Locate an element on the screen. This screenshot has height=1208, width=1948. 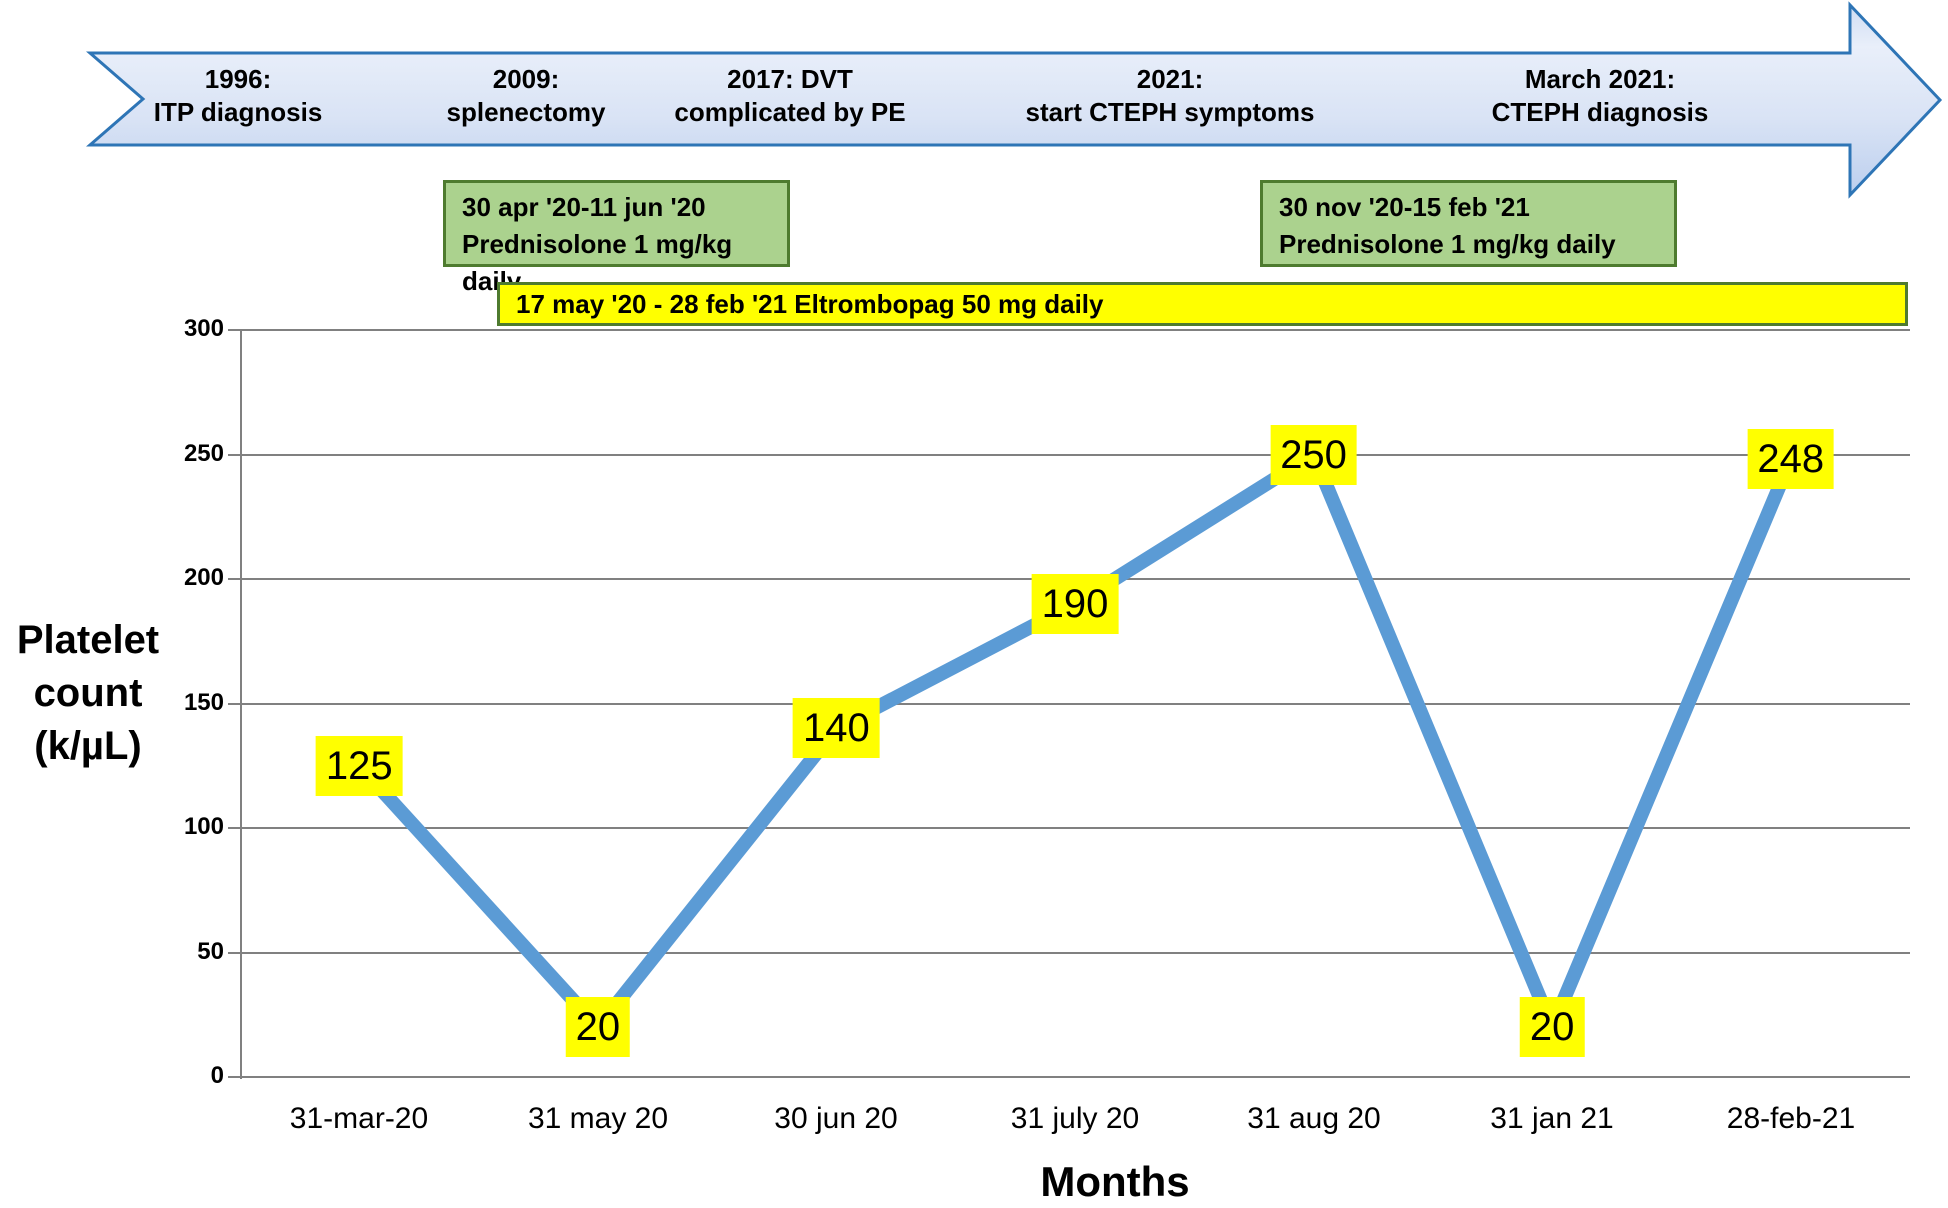
data-point-label: 250 is located at coordinates (1313, 454).